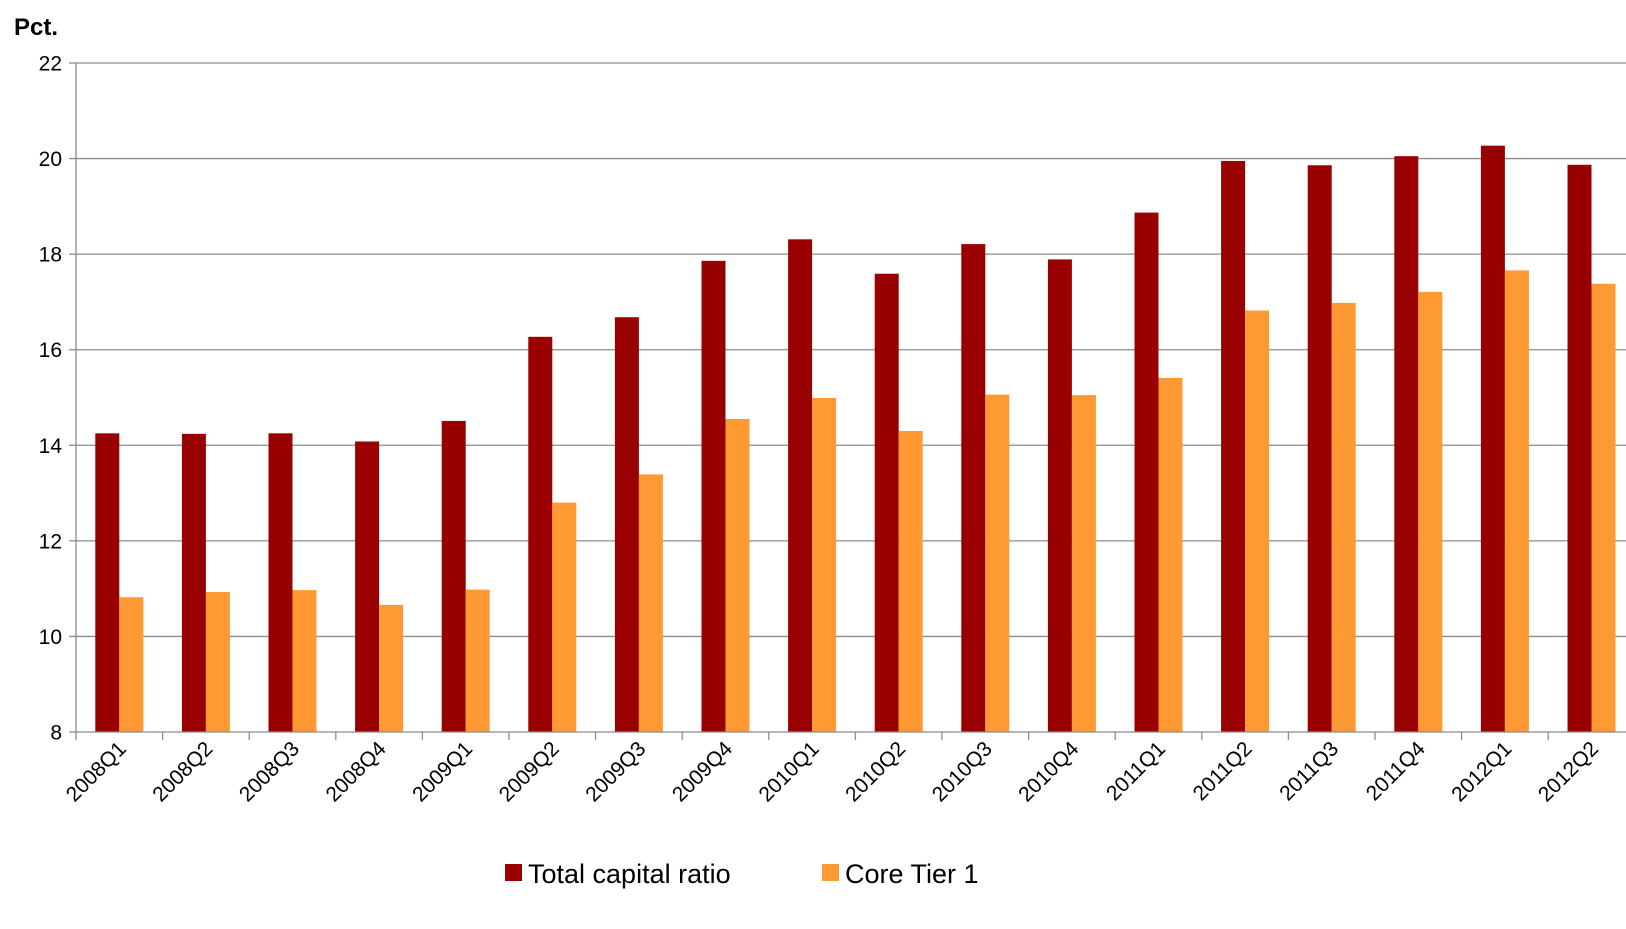 The width and height of the screenshot is (1626, 929). Describe the element at coordinates (875, 771) in the screenshot. I see `x-tick-label: 2010Q2` at that location.